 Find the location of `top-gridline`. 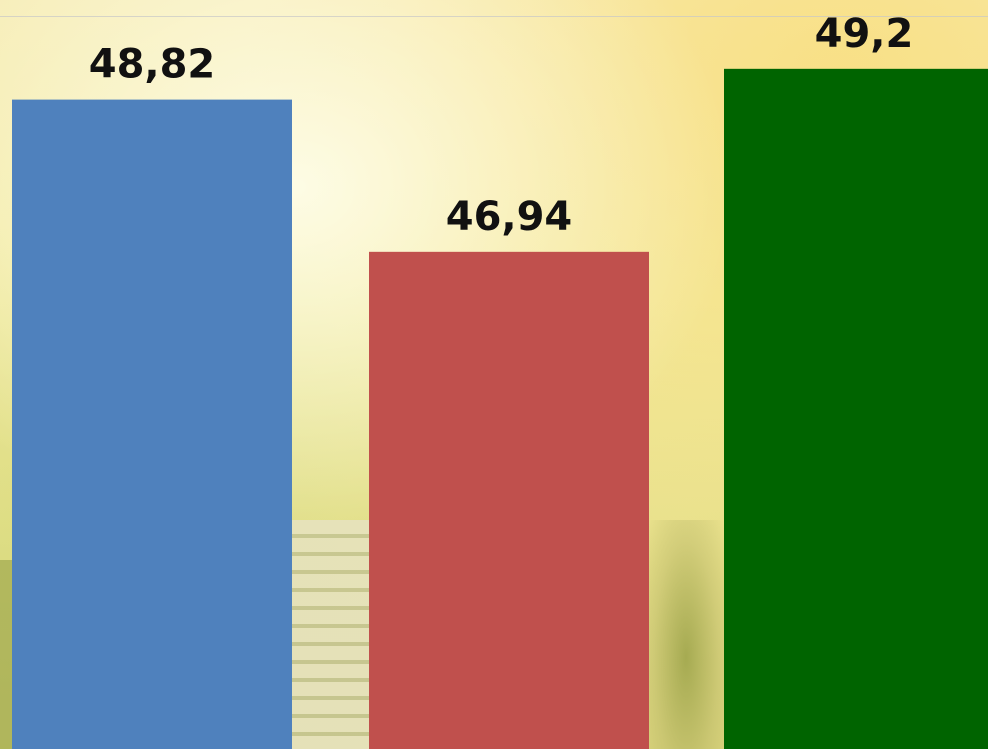

top-gridline is located at coordinates (494, 16).